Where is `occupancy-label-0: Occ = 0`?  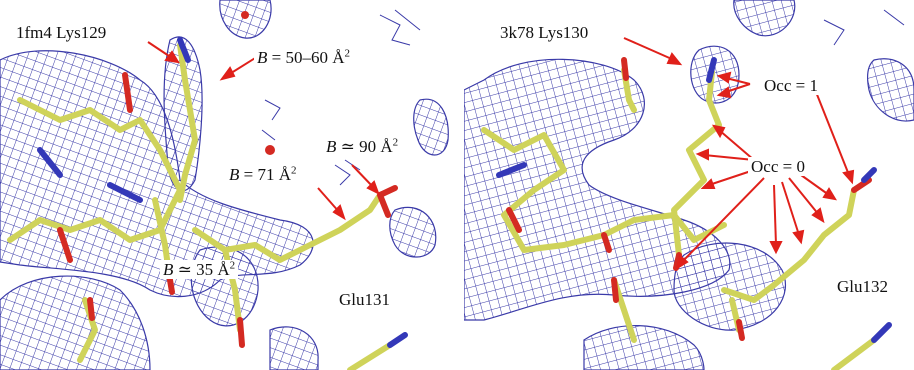
occupancy-label-0: Occ = 0 is located at coordinates (778, 166).